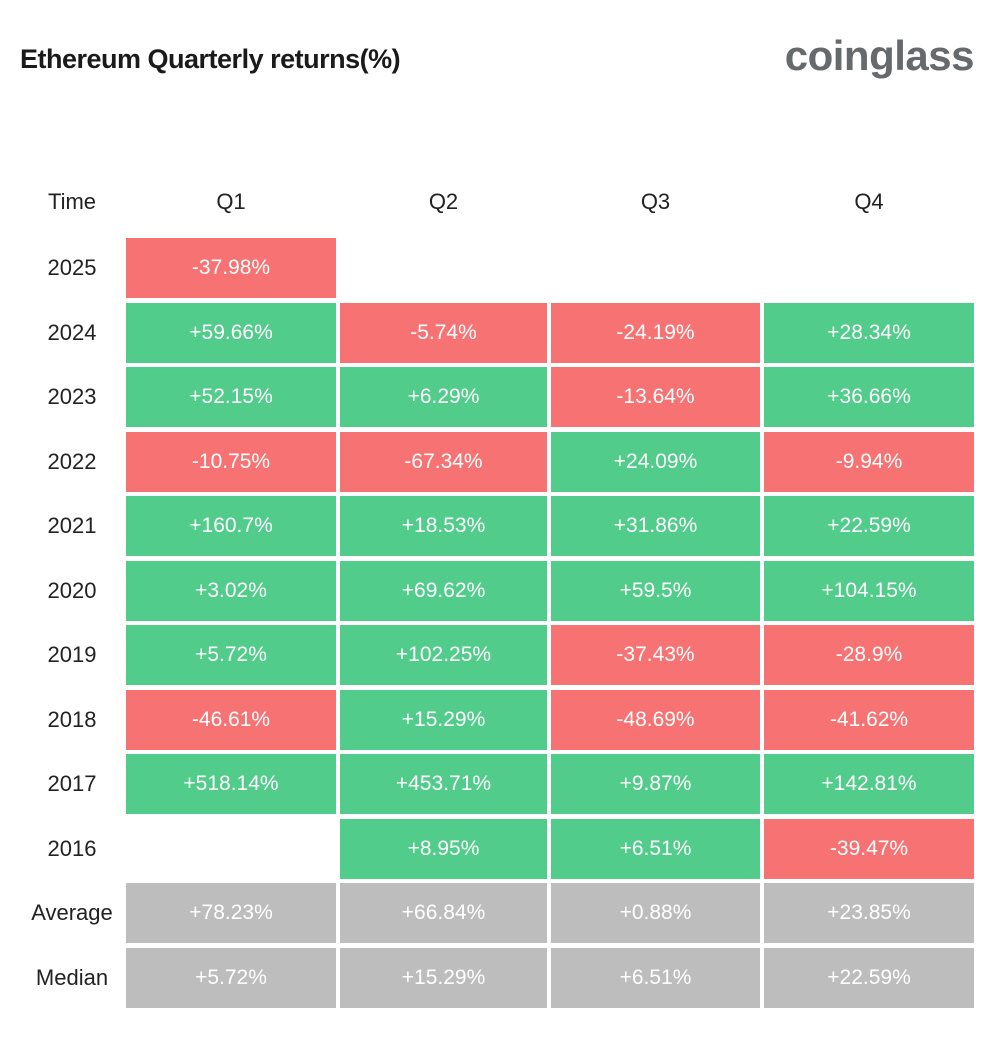 Image resolution: width=996 pixels, height=1042 pixels. What do you see at coordinates (655, 848) in the screenshot?
I see `return-cell: +6.51%` at bounding box center [655, 848].